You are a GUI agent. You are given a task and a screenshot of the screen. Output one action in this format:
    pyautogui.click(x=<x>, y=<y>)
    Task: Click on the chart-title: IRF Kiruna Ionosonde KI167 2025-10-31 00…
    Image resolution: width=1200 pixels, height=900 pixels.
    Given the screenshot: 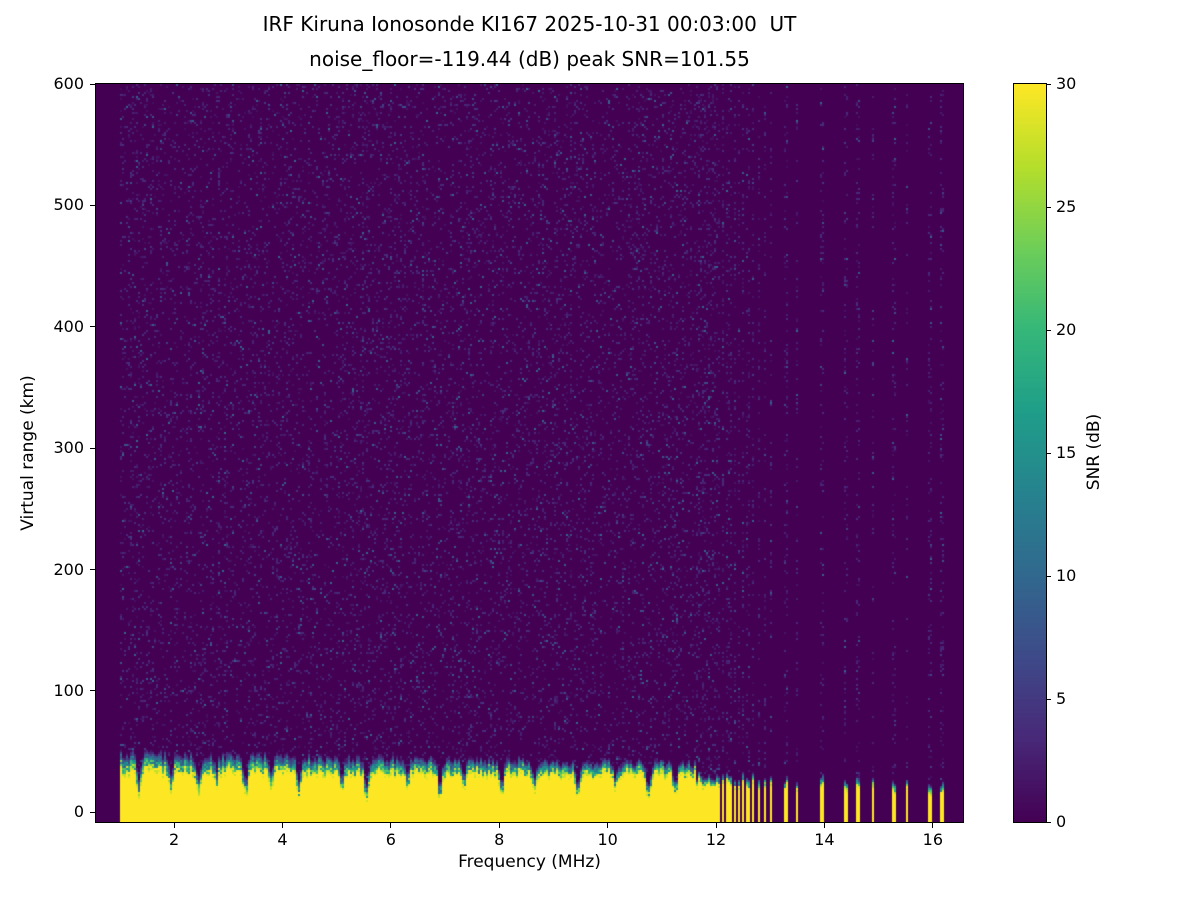 What is the action you would take?
    pyautogui.click(x=529, y=24)
    